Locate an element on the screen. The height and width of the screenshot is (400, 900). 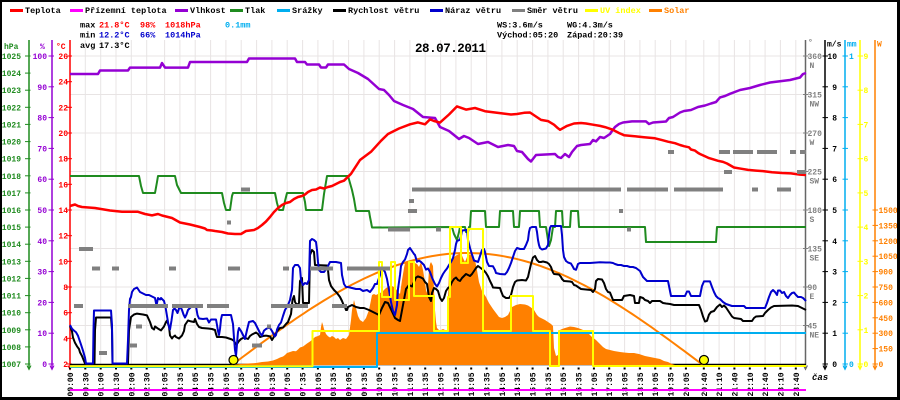
svg-text: 0.1mm is located at coordinates (238, 26).